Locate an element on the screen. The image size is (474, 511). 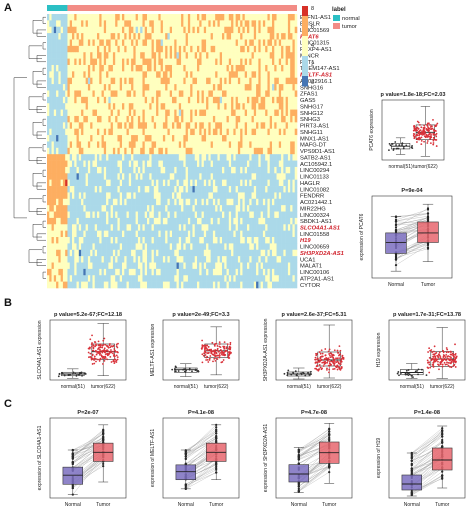
data-point-normal is located at coordinates (393, 150).